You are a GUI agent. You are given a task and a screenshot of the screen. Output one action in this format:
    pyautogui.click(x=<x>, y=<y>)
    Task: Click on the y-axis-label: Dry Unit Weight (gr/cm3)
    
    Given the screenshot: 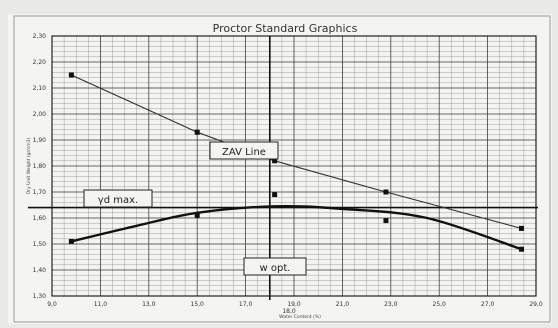 What is the action you would take?
    pyautogui.click(x=29, y=165)
    